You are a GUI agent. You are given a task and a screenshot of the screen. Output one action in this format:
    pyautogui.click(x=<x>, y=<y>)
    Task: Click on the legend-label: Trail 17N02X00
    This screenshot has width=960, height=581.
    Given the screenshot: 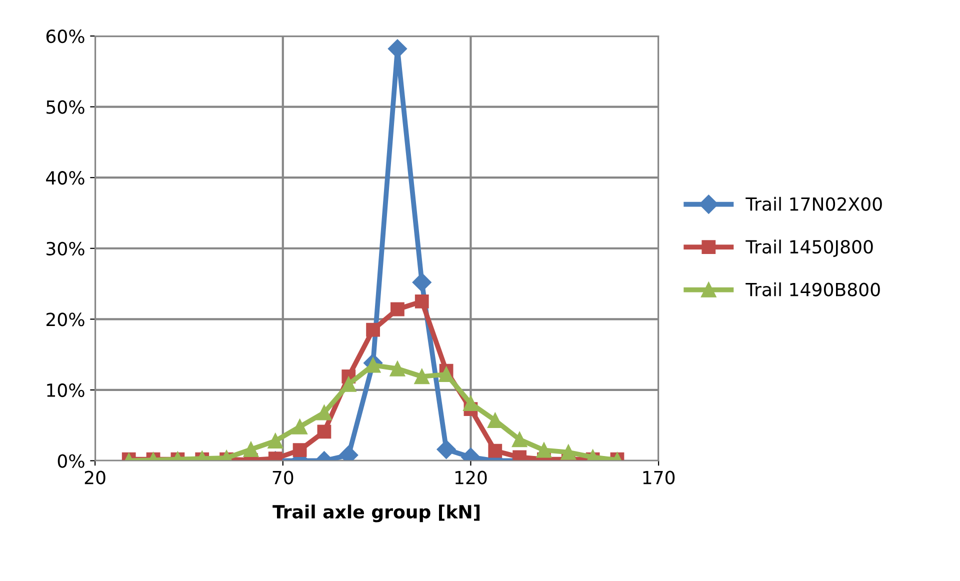 What is the action you would take?
    pyautogui.click(x=814, y=203)
    